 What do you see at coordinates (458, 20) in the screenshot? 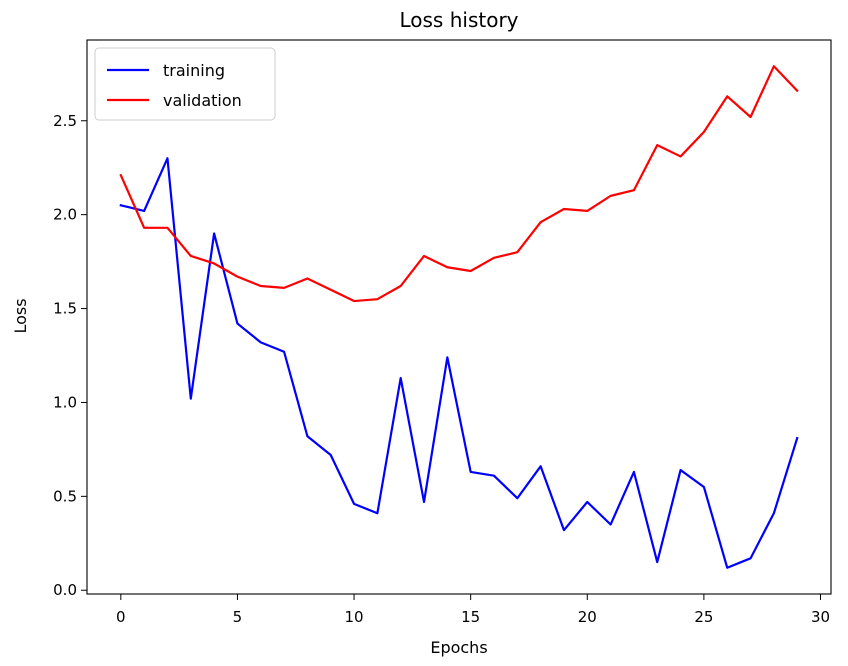
I see `chart-title: Loss history` at bounding box center [458, 20].